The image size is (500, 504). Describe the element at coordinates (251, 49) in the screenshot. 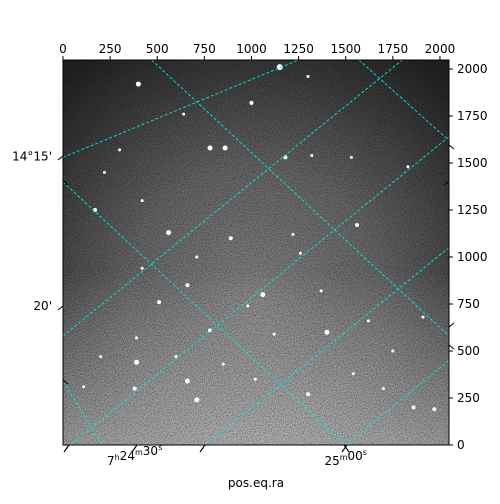

I see `top-tick-label: 1000` at that location.